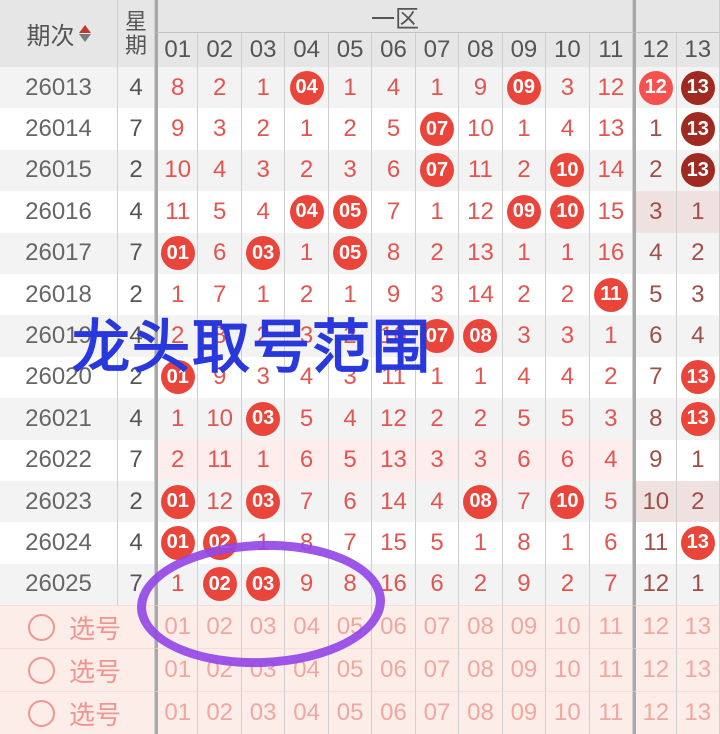 This screenshot has width=720, height=734. Describe the element at coordinates (436, 129) in the screenshot. I see `lottery-ball: 07` at that location.